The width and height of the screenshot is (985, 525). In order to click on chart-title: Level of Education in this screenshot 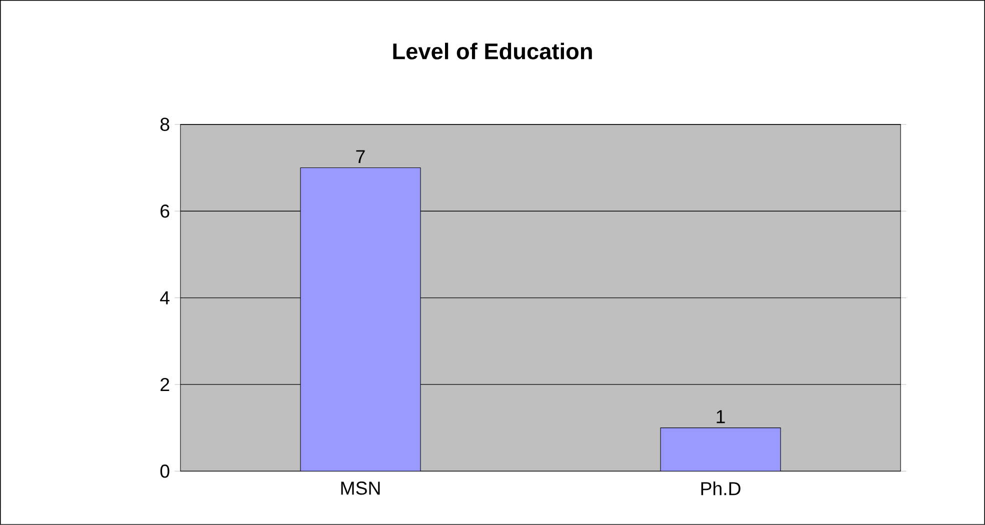, I will do `click(492, 51)`.